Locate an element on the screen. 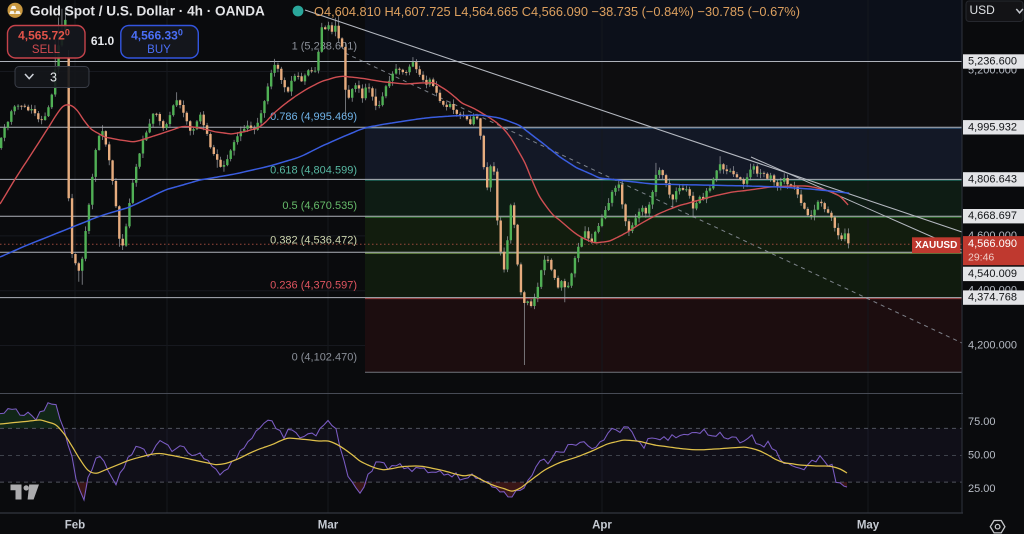  svg-text: 0.786 (4,995.469) is located at coordinates (313, 117).